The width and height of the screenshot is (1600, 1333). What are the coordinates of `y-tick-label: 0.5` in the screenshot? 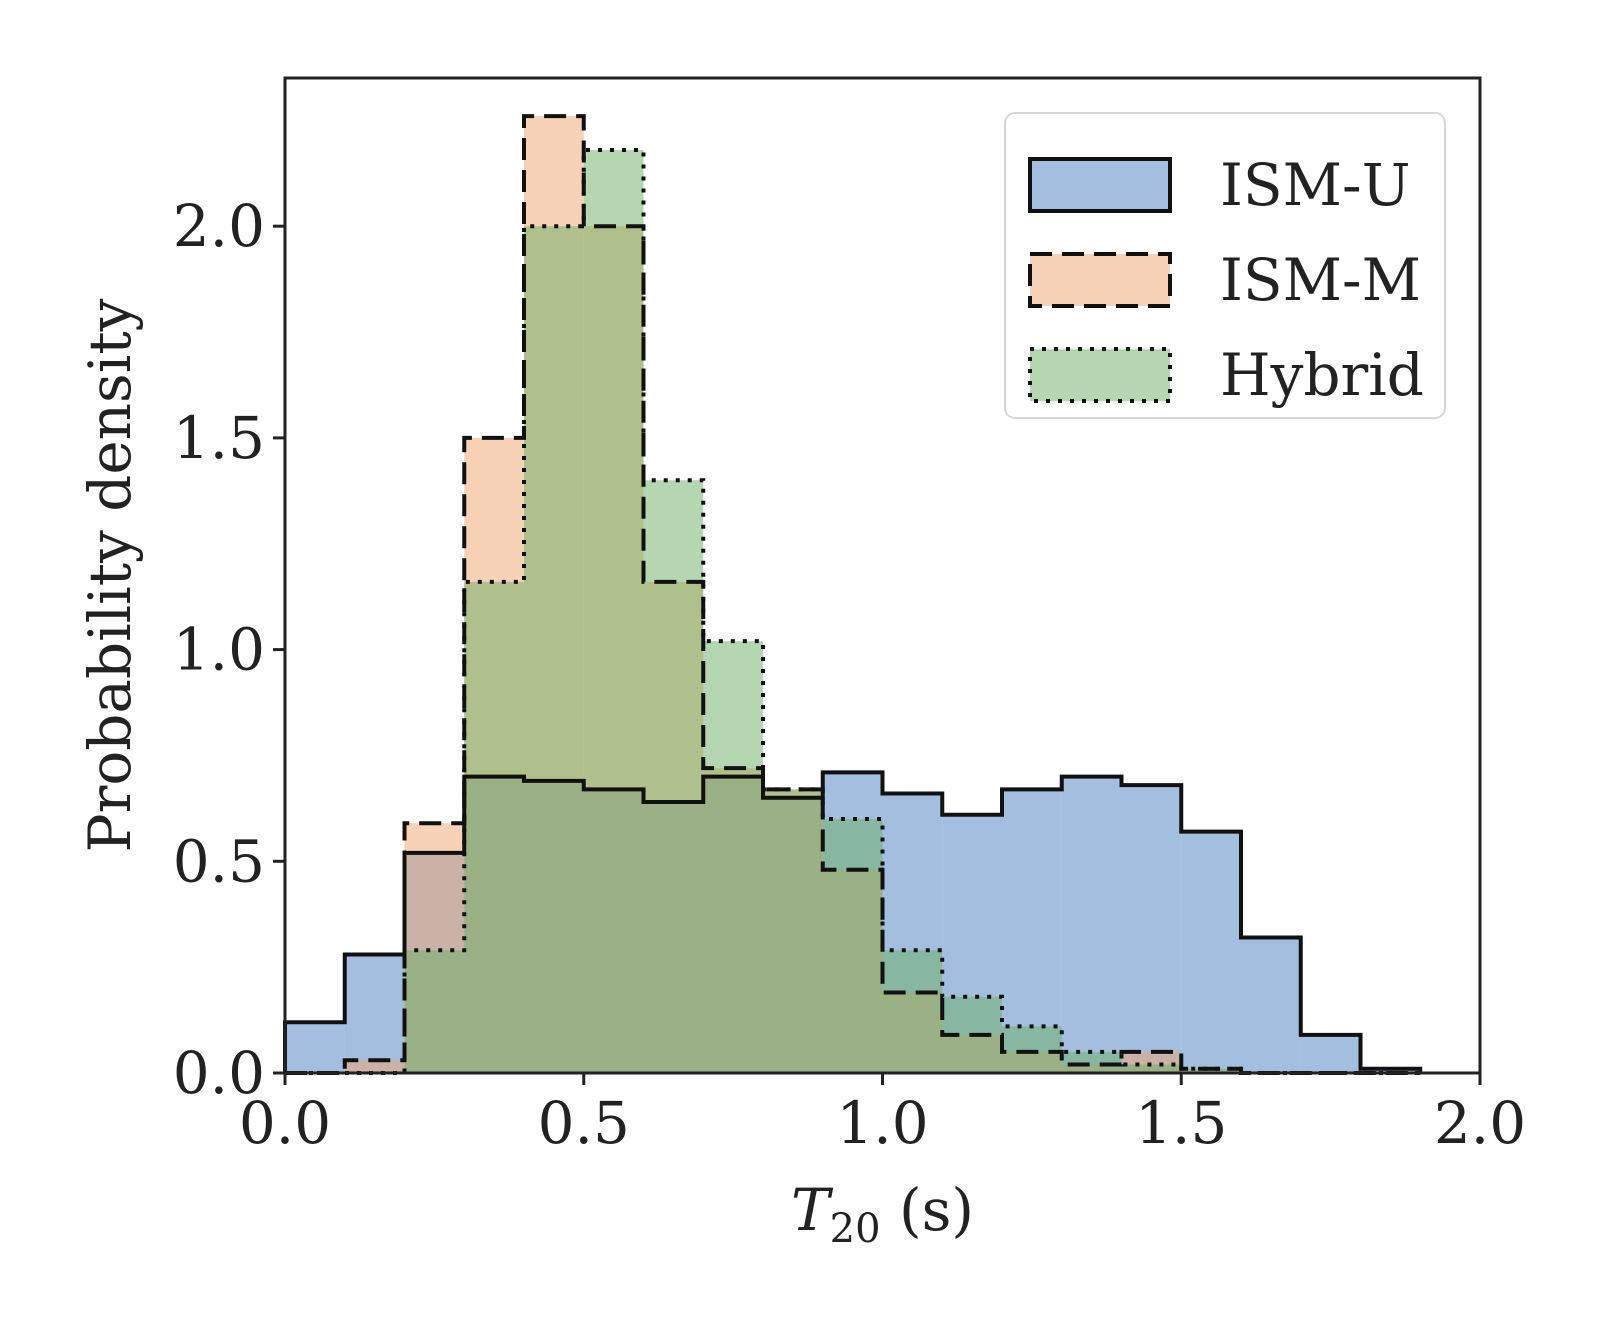 It's located at (219, 861).